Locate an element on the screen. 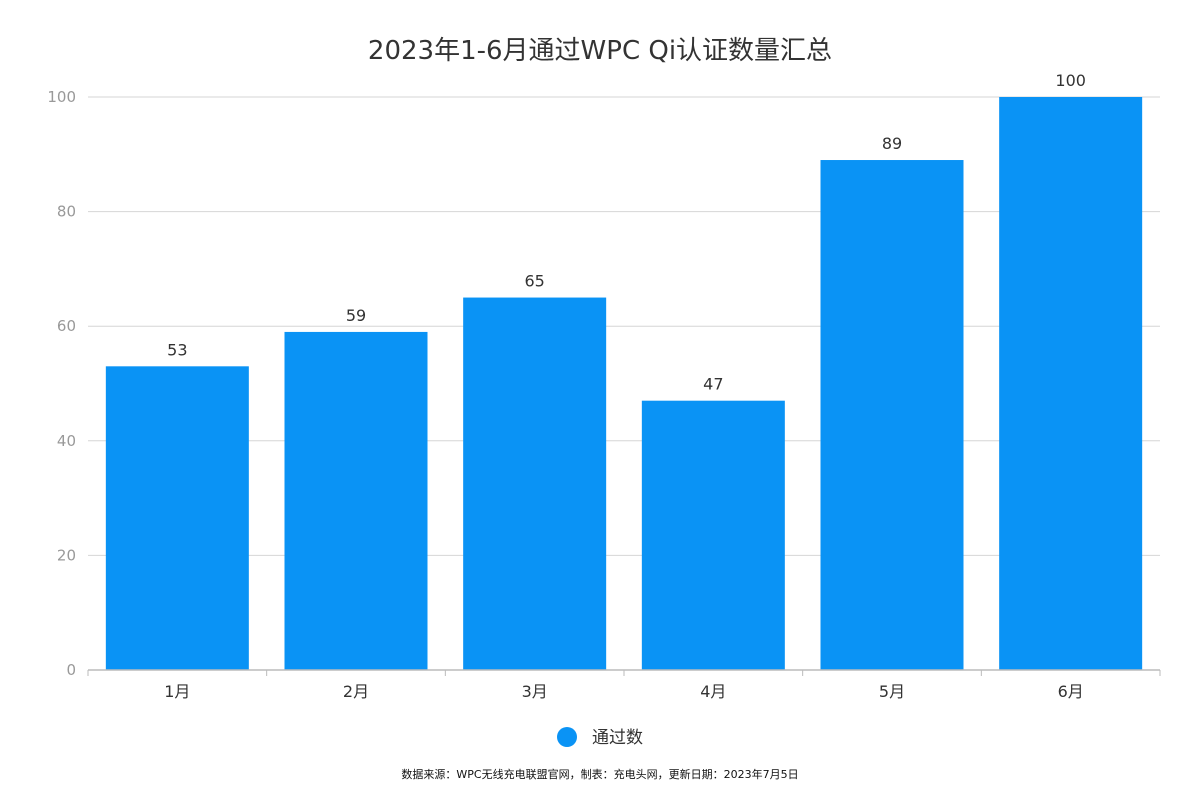  x-category-label-2: 2月 is located at coordinates (356, 691).